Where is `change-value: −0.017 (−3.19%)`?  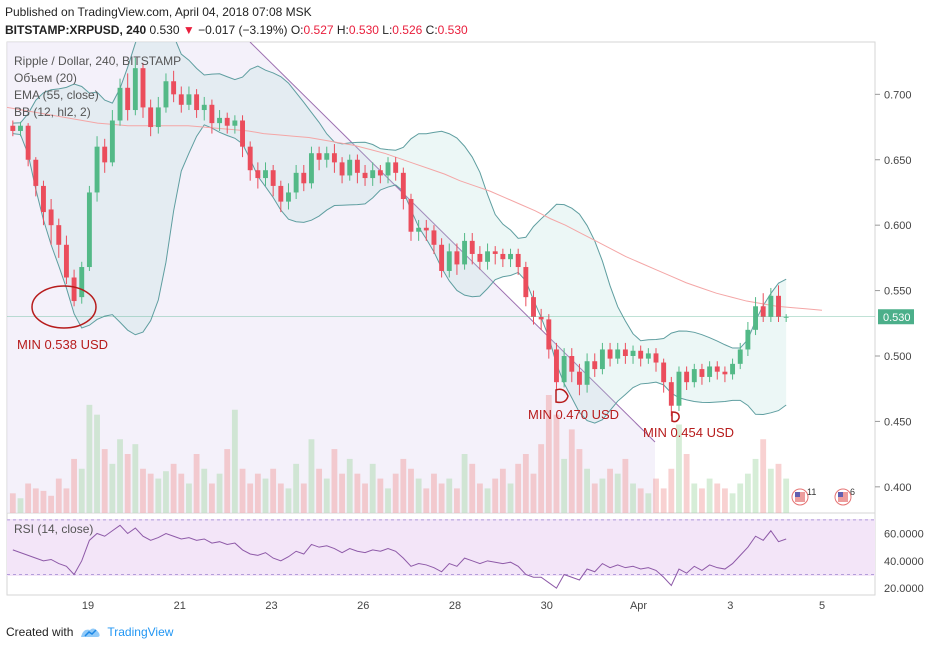 change-value: −0.017 (−3.19%) is located at coordinates (243, 30).